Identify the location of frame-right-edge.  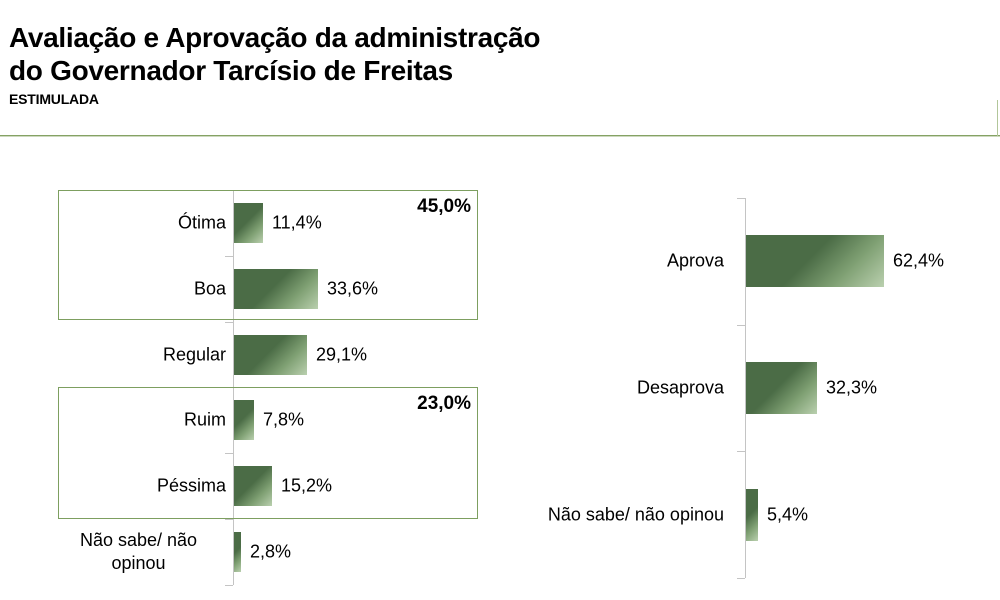
(997, 118).